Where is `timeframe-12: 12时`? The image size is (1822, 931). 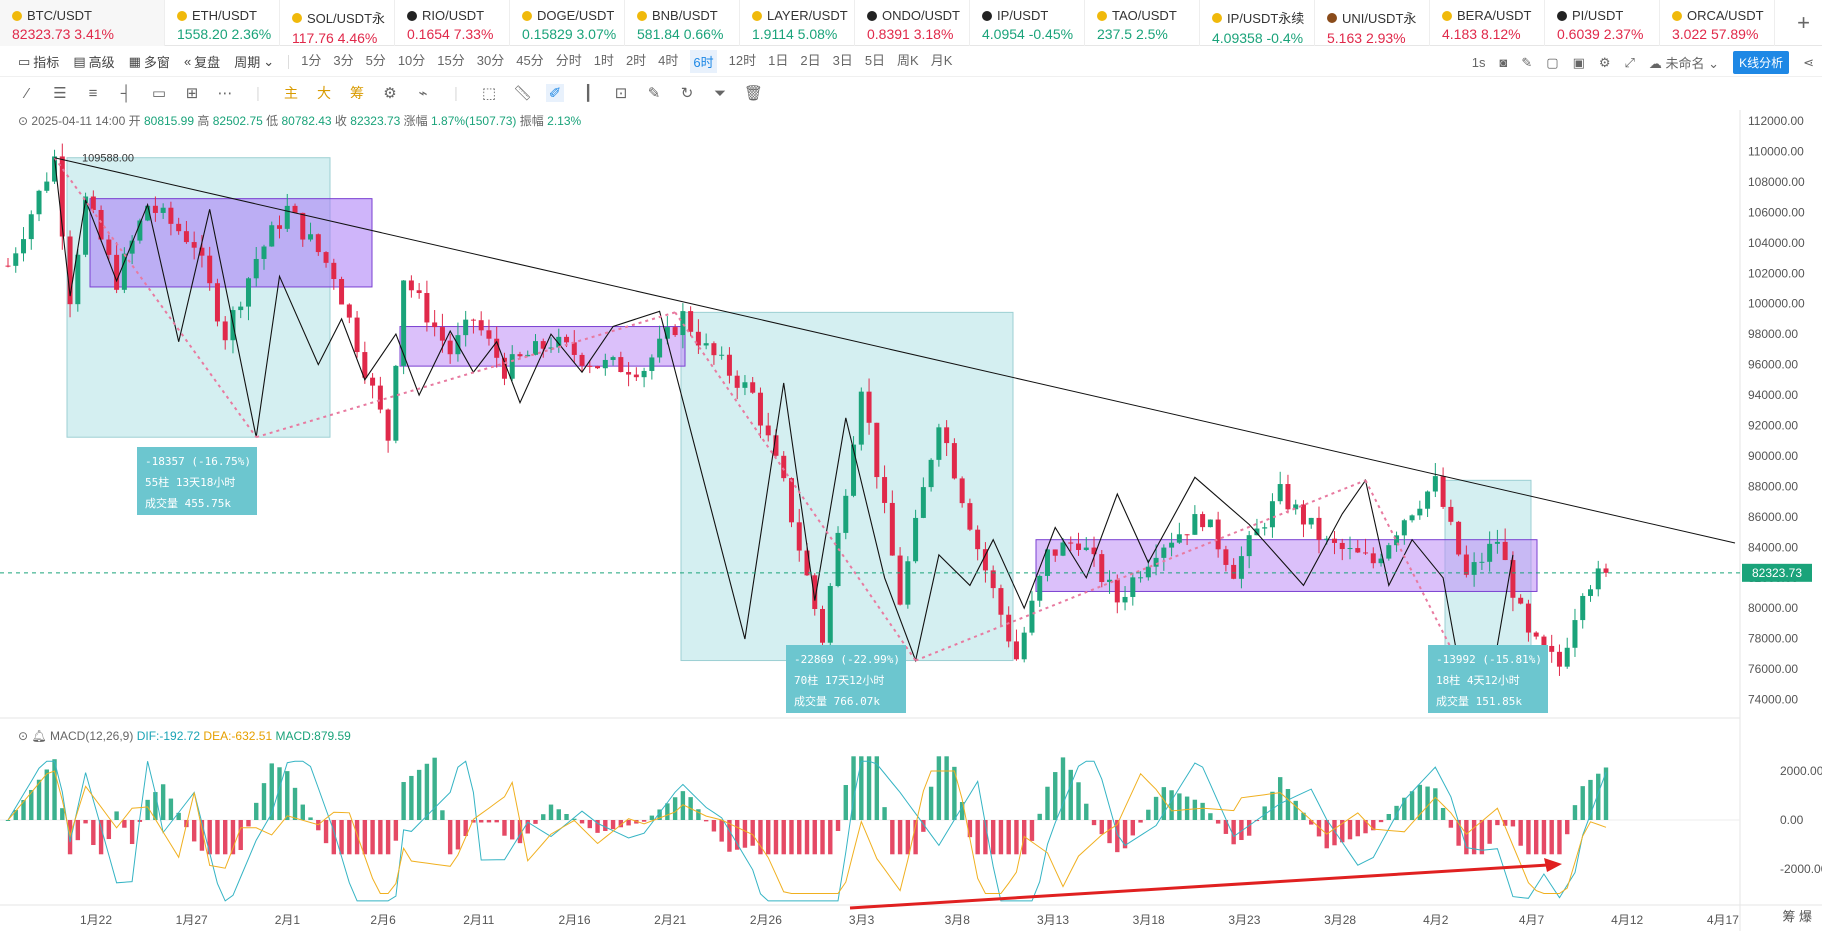
timeframe-12: 12时 is located at coordinates (742, 60).